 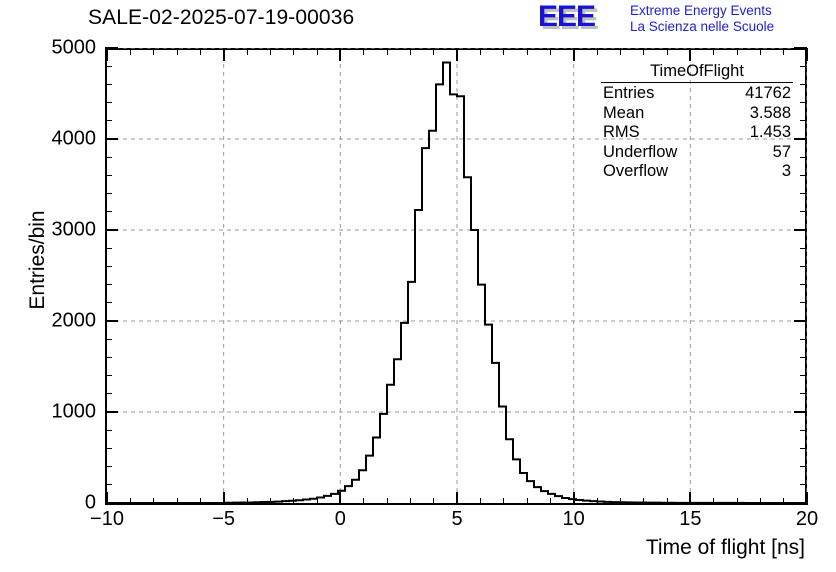 I want to click on eee-logo-line2: La Scienza nelle Scuole, so click(x=702, y=26).